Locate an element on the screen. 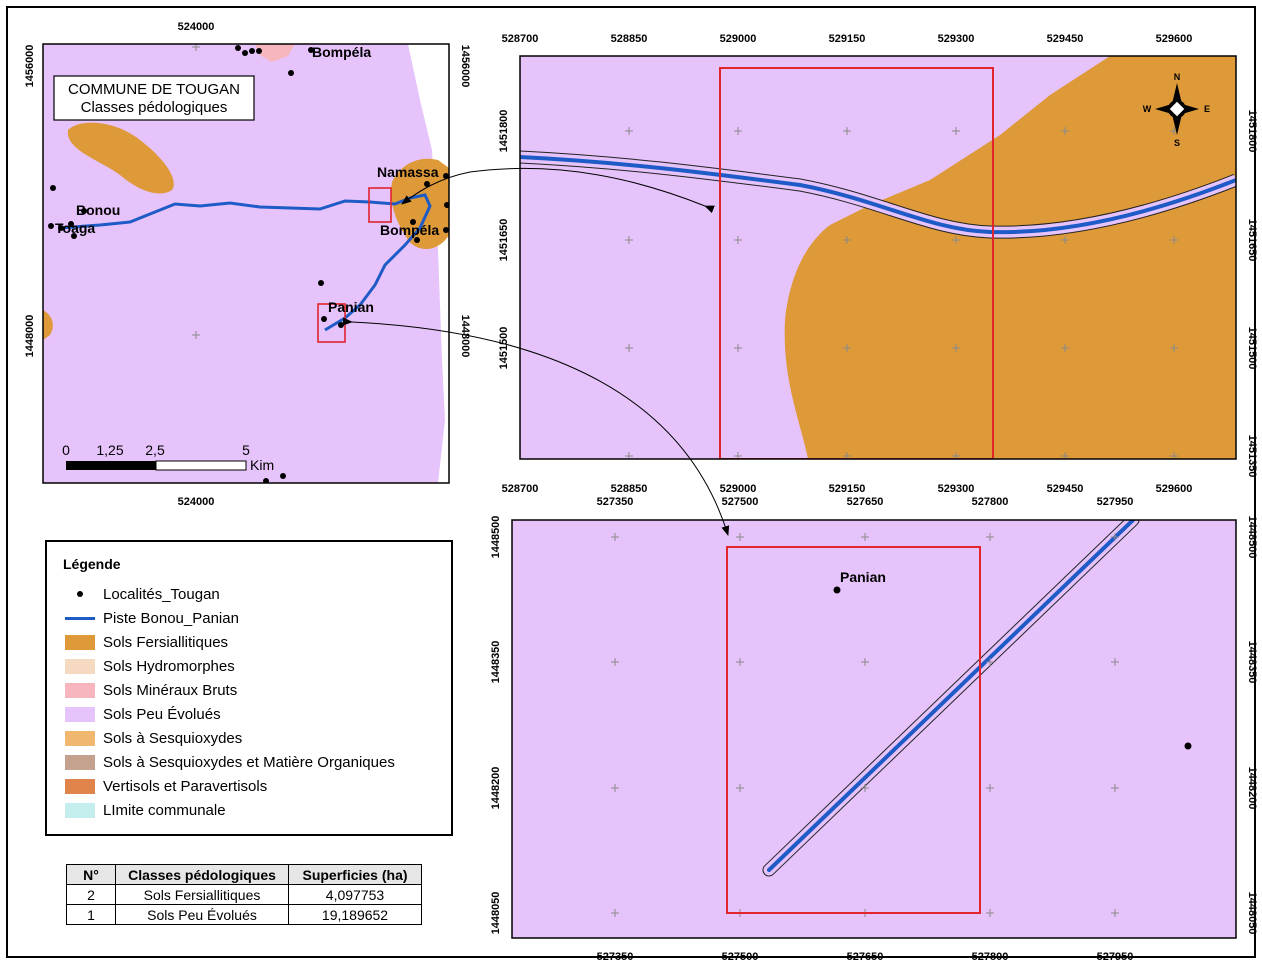 This screenshot has width=1262, height=966. scalebar-label-0: 0 is located at coordinates (66, 450).